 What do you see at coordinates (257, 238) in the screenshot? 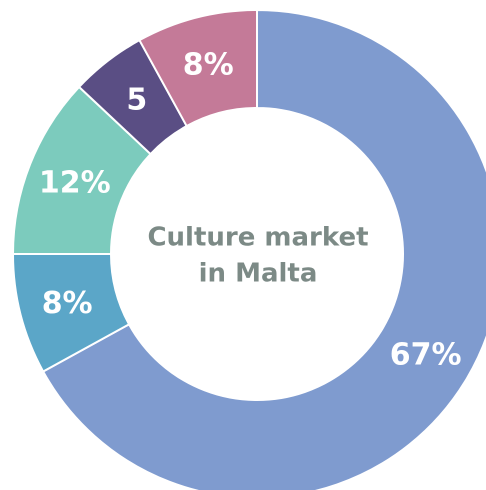
I see `chart-title: Culture market` at bounding box center [257, 238].